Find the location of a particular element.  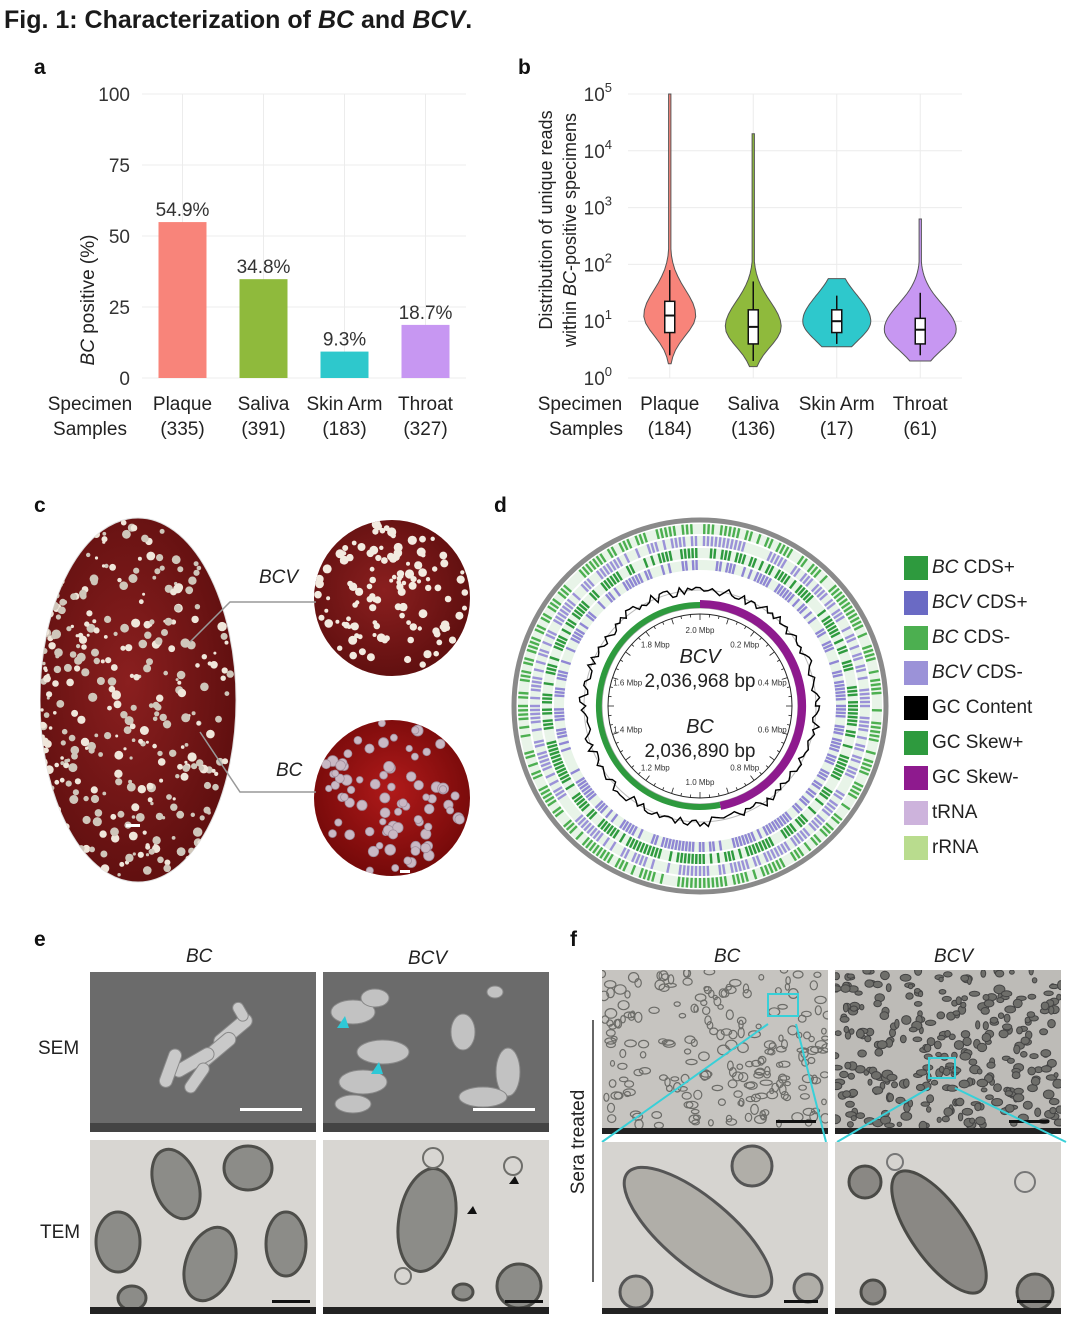

zoom-connector-lines is located at coordinates (834, 1083).